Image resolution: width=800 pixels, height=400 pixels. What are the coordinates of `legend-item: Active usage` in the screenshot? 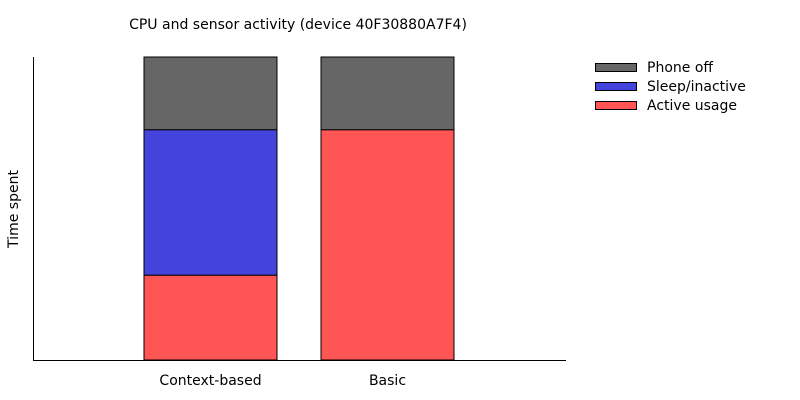 It's located at (670, 105).